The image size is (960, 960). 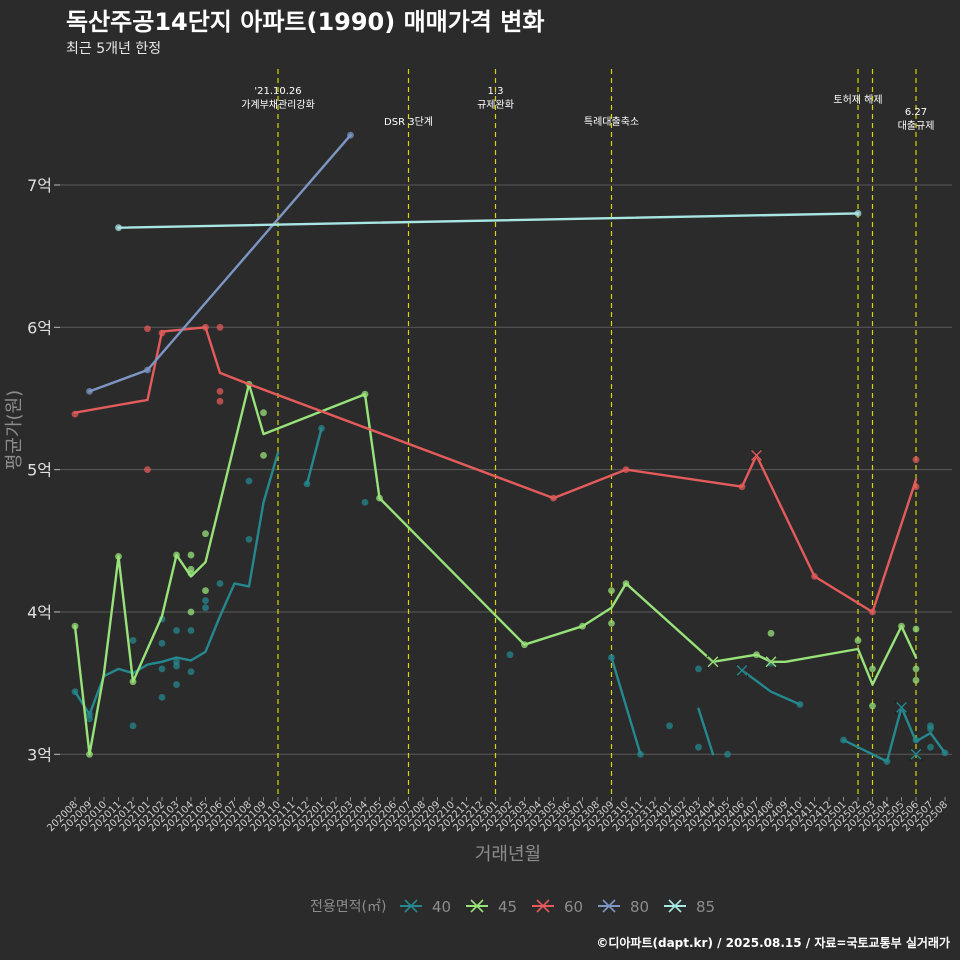 I want to click on legend-item-80: 80, so click(x=623, y=907).